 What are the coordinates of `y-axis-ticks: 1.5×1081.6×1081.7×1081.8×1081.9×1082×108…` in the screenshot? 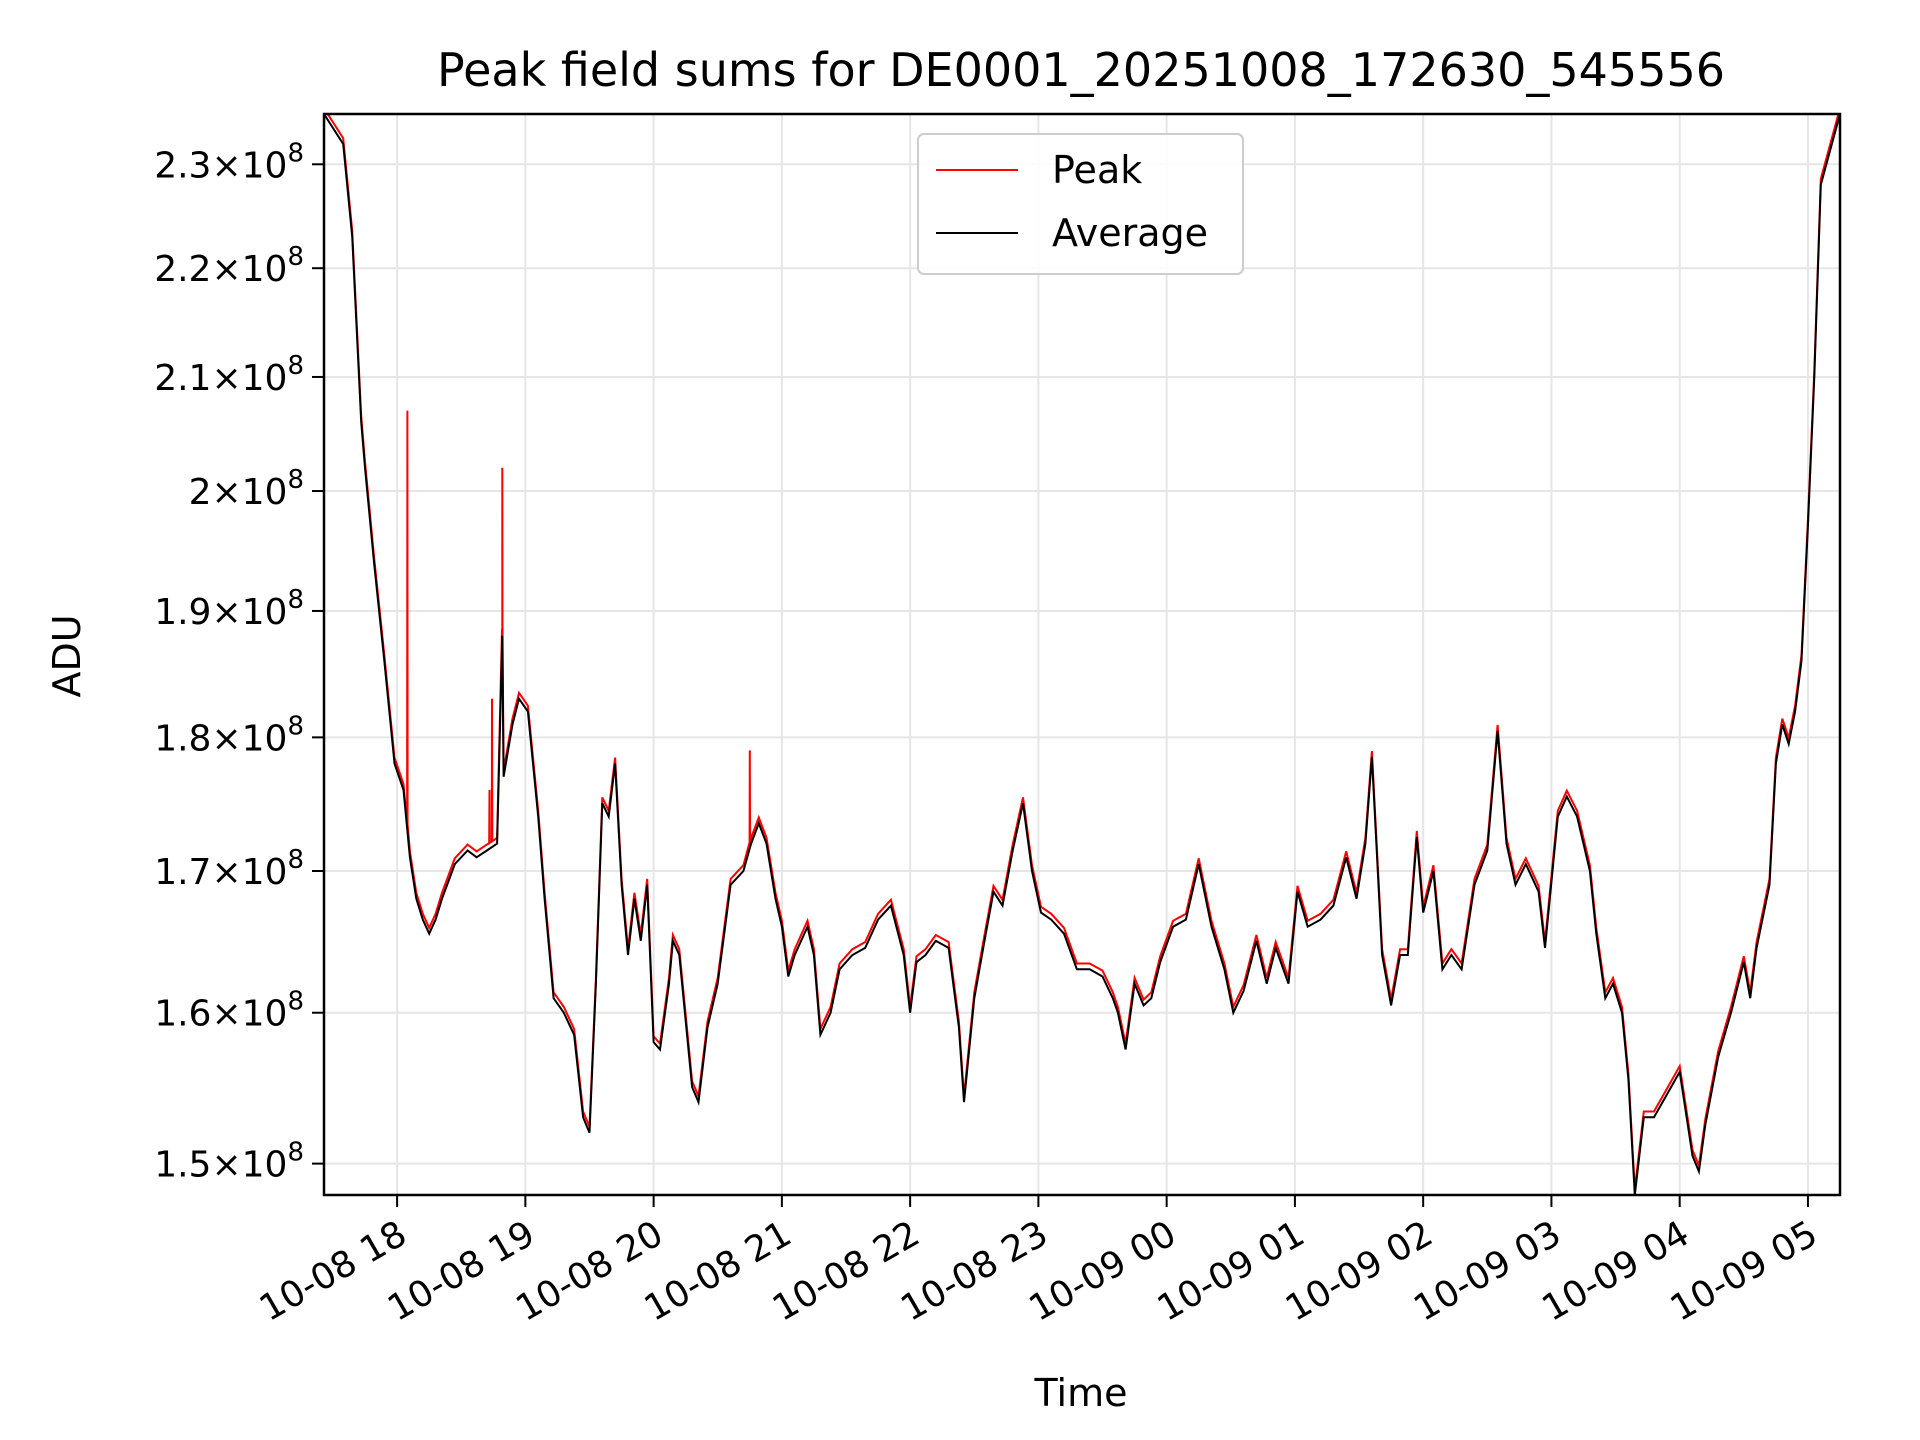 It's located at (239, 662).